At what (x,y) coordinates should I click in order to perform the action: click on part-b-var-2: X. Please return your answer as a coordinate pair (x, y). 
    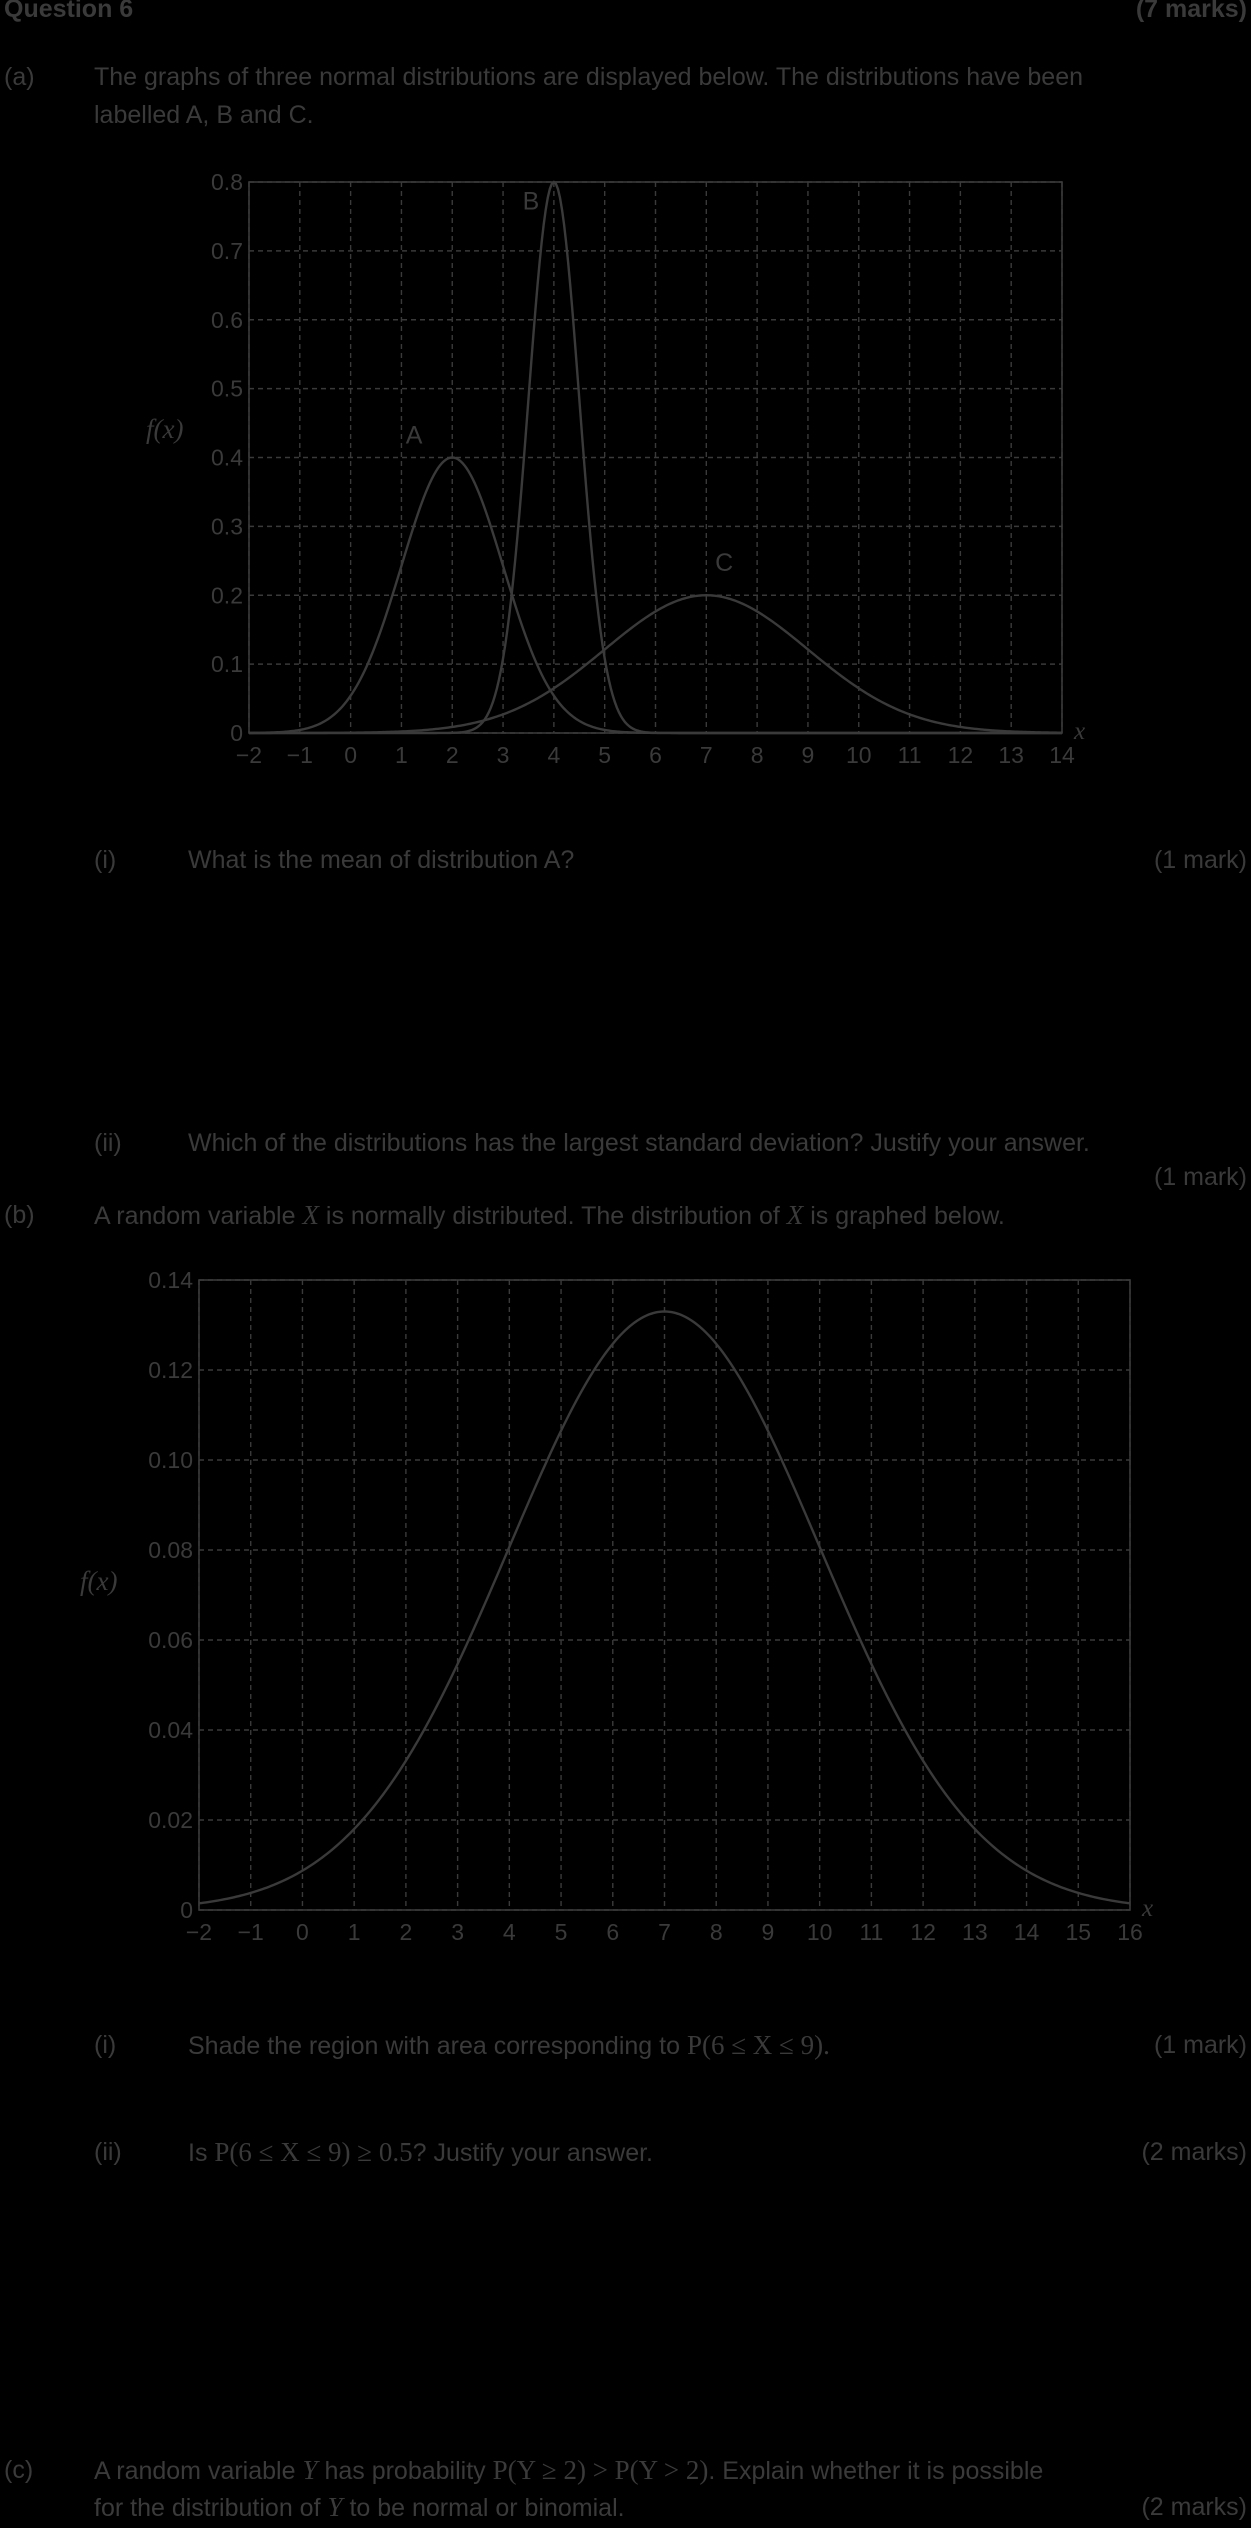
    Looking at the image, I should click on (795, 1215).